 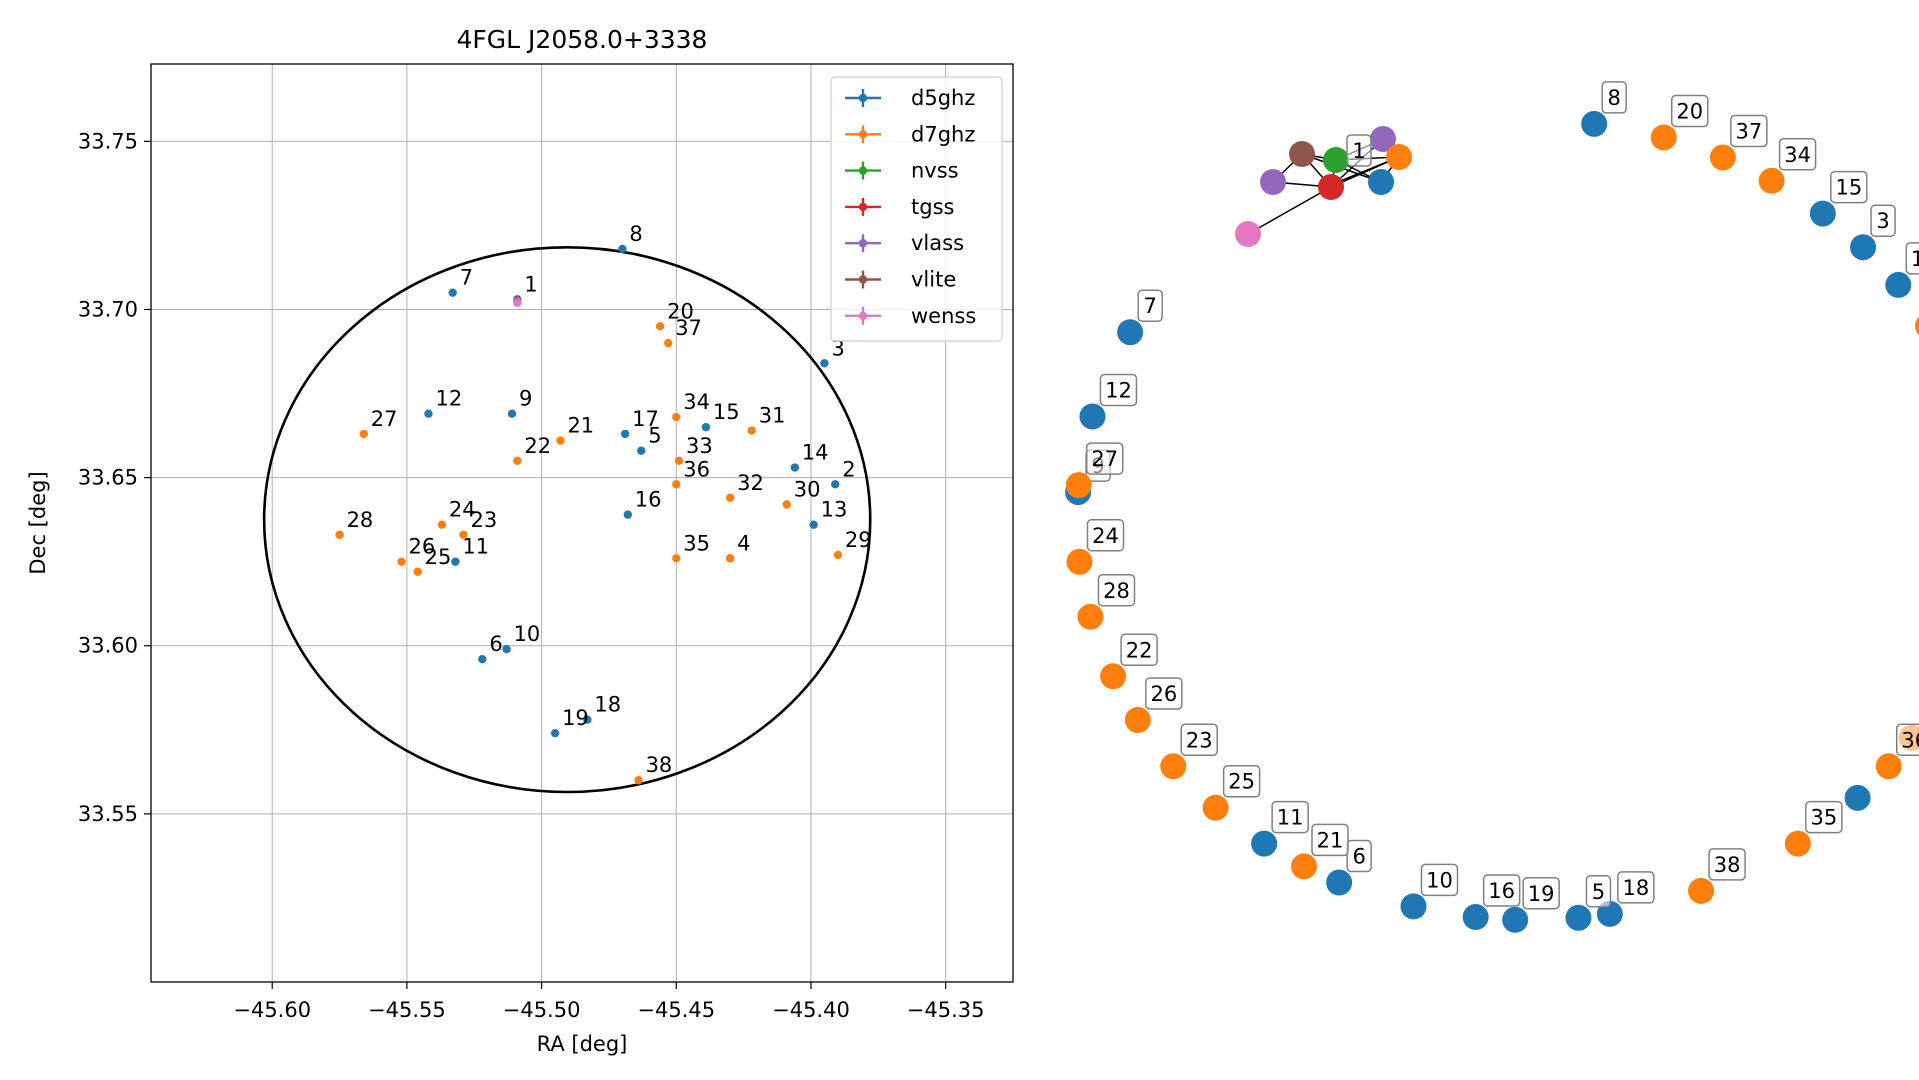 What do you see at coordinates (811, 1010) in the screenshot?
I see `x-tick-label: −45.40` at bounding box center [811, 1010].